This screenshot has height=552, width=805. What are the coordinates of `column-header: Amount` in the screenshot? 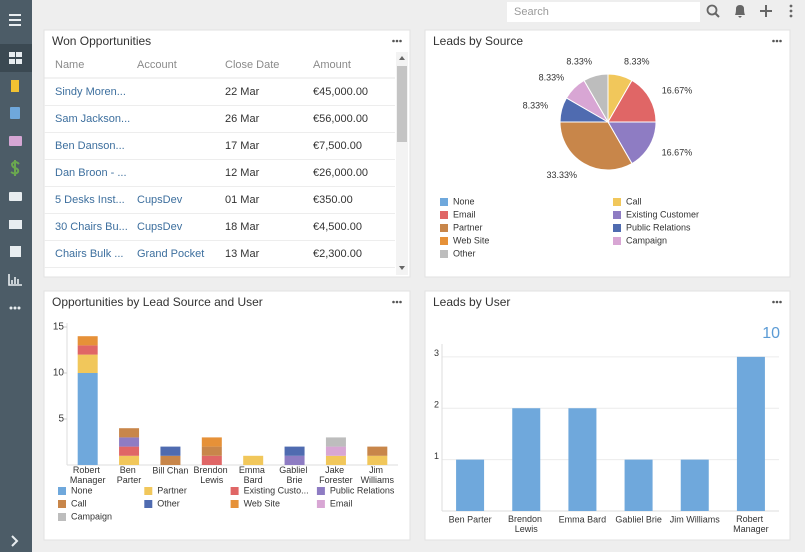 It's located at (332, 65).